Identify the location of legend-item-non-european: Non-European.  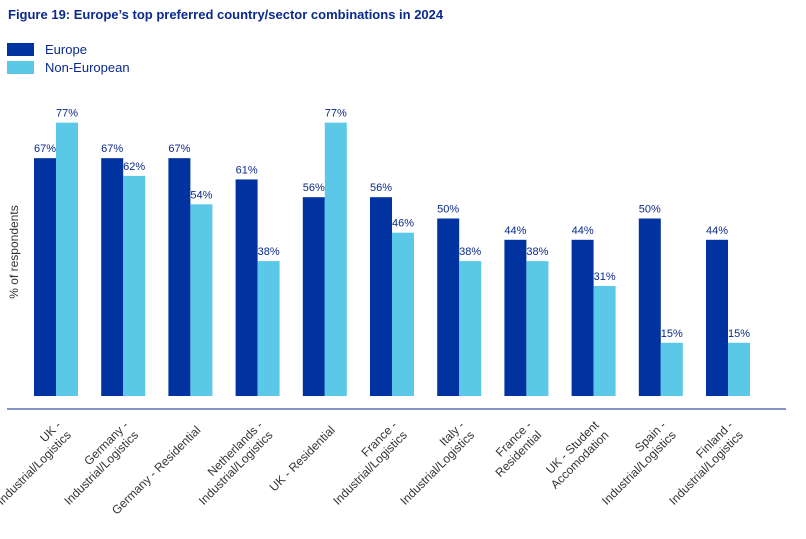
(68, 67).